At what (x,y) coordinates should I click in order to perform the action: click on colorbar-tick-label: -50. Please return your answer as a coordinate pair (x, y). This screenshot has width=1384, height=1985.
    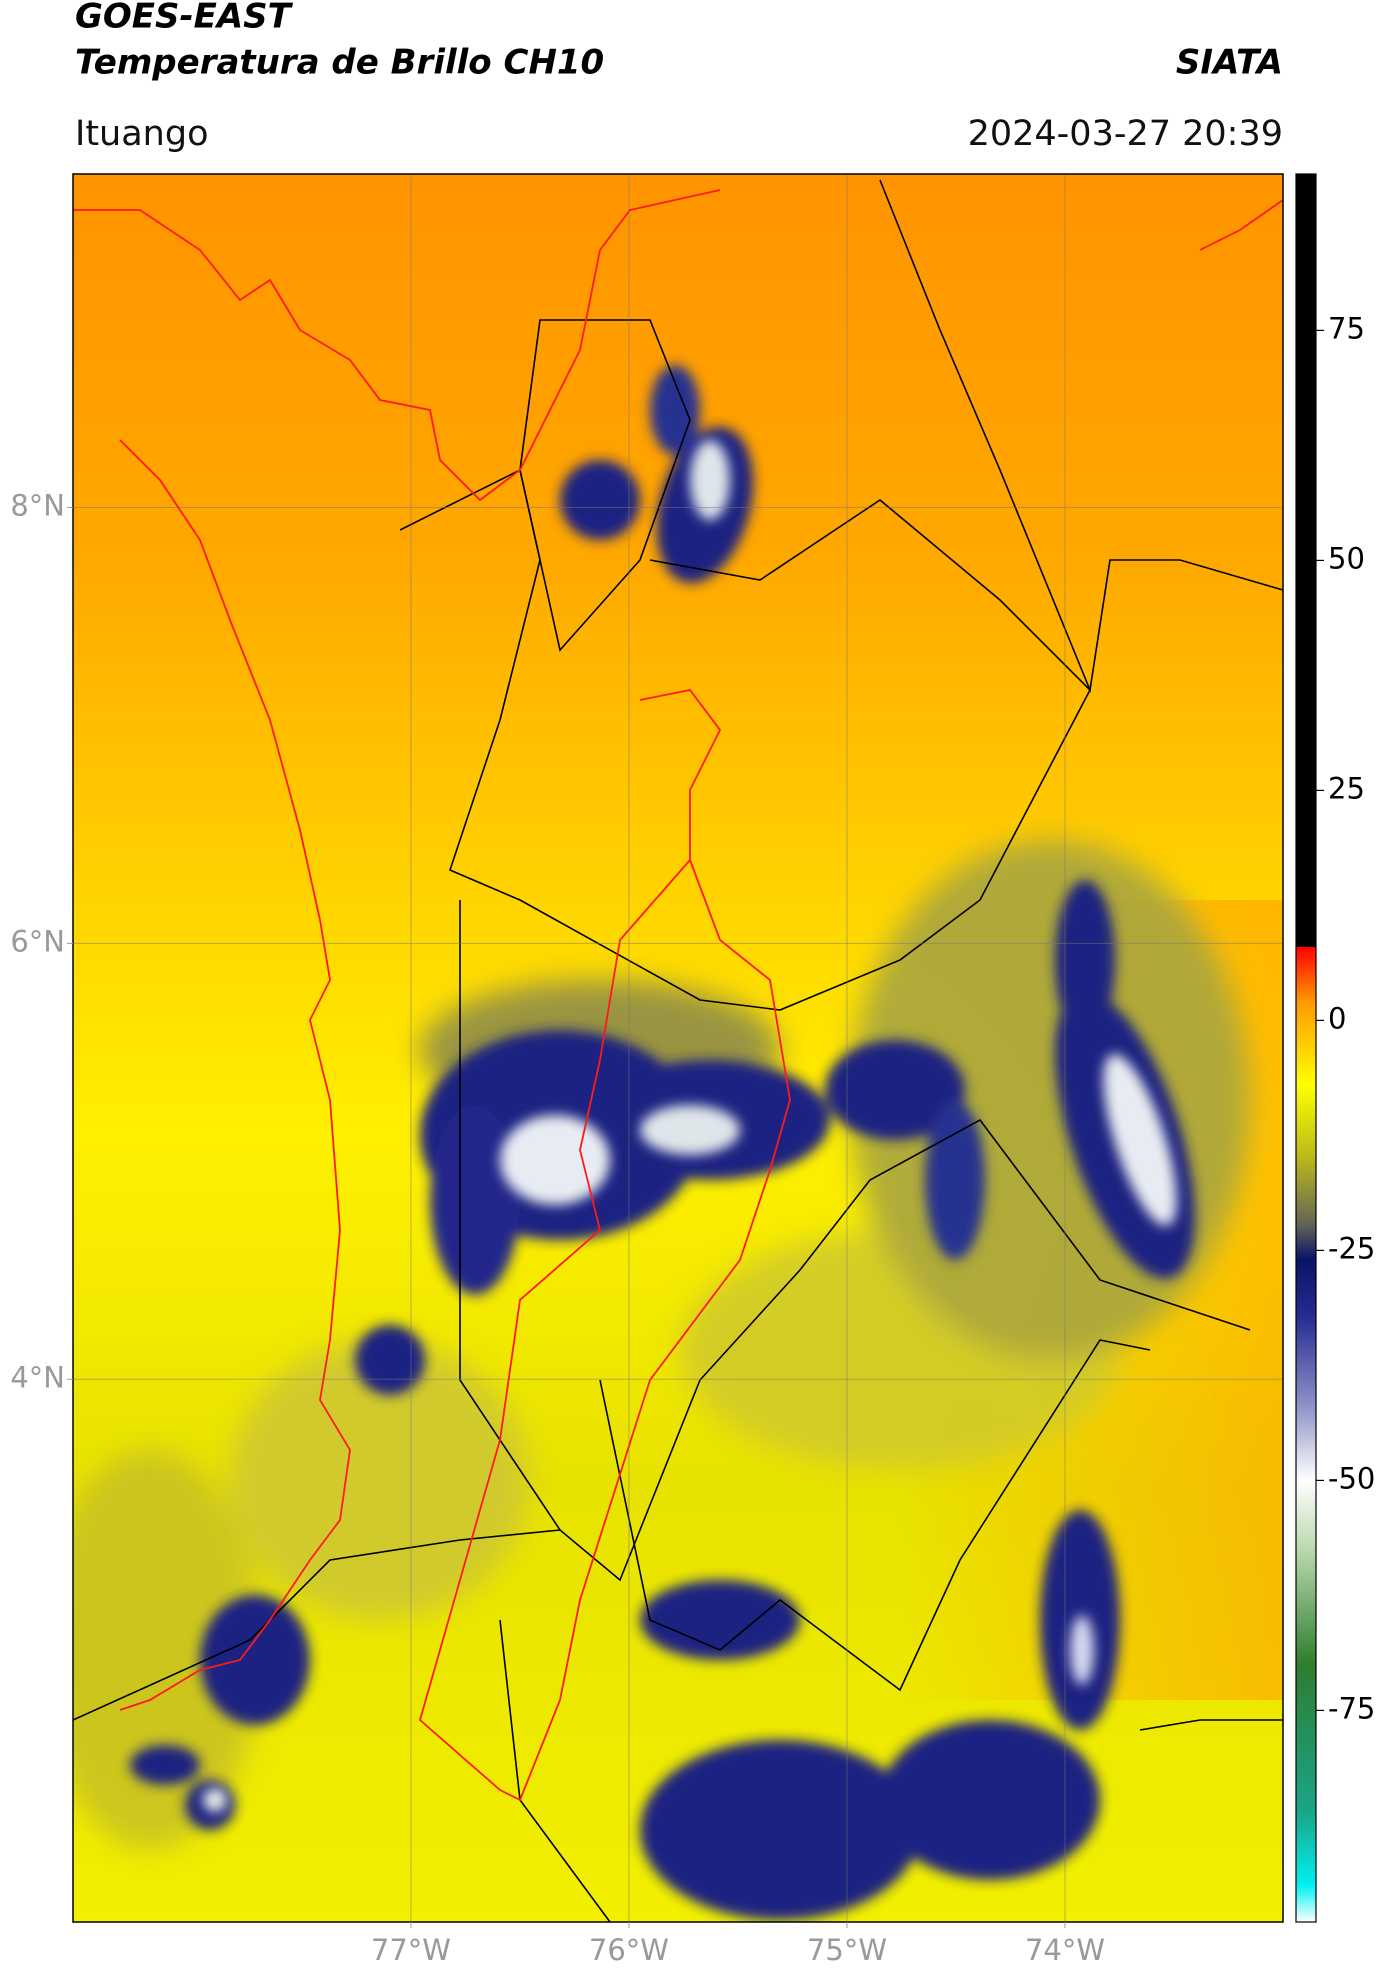
    Looking at the image, I should click on (1351, 1478).